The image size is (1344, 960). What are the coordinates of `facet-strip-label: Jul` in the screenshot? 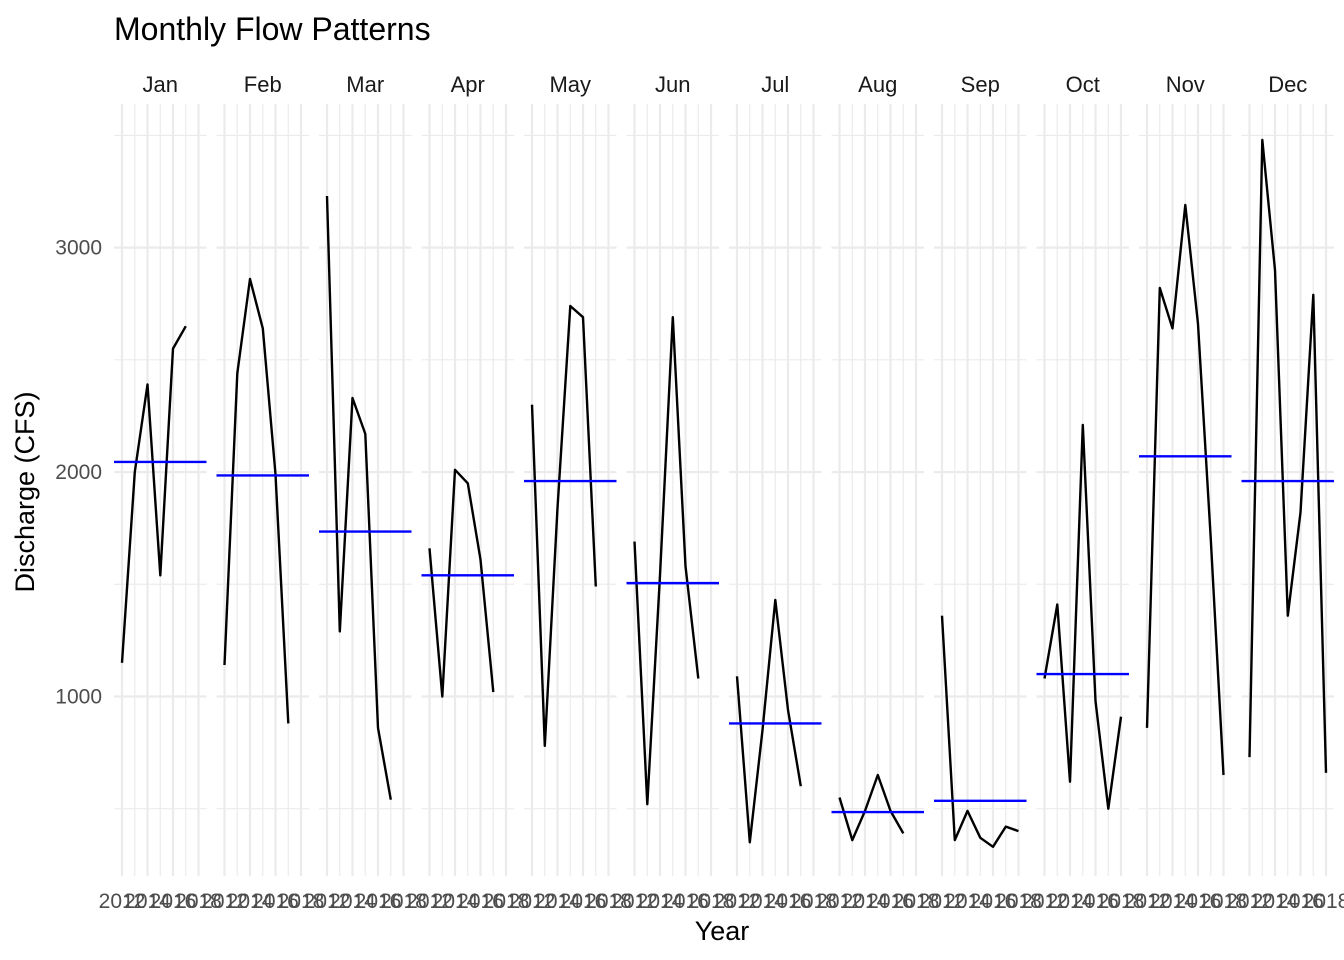 It's located at (775, 84).